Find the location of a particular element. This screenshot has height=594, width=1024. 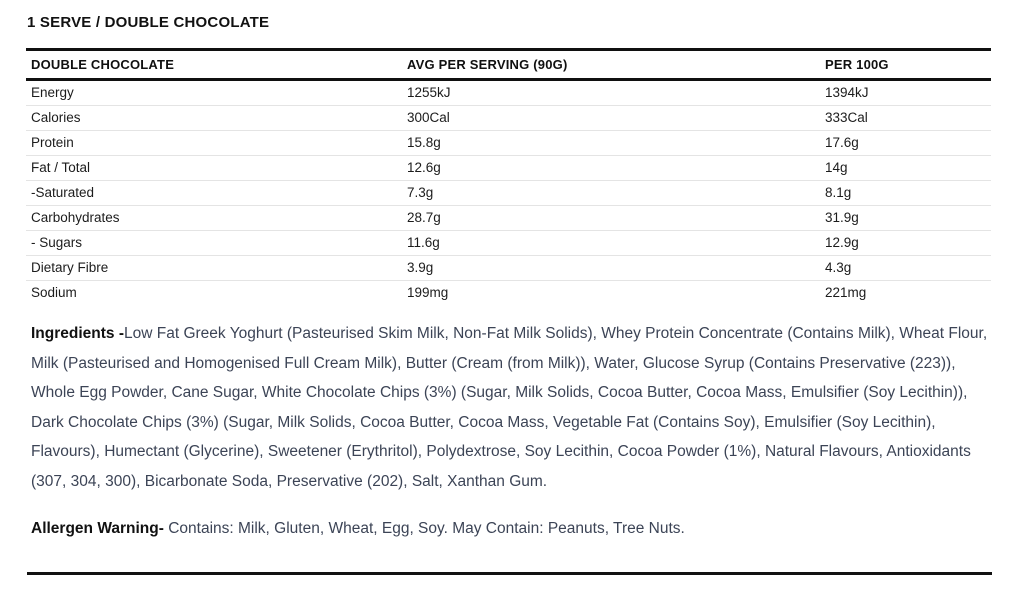

table-row: -Saturated 7.3g 8.1g is located at coordinates (508, 193).